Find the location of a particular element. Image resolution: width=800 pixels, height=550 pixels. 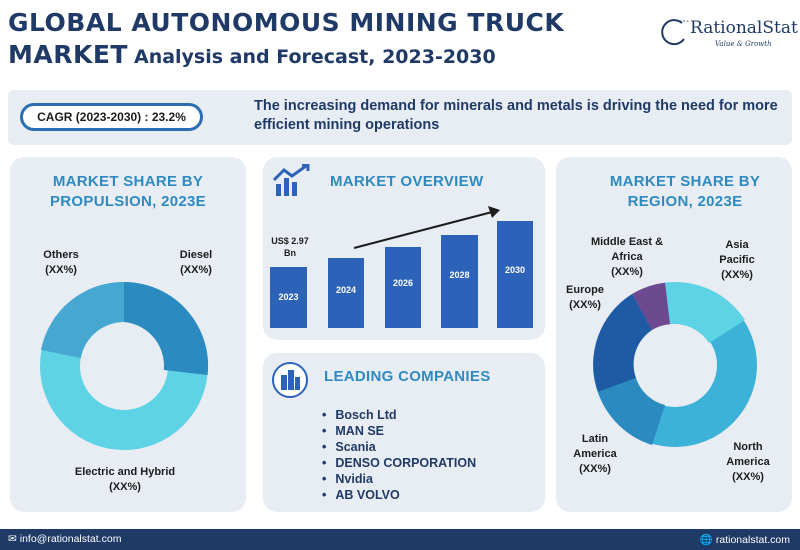

globe-icon: 🌐 is located at coordinates (706, 540).